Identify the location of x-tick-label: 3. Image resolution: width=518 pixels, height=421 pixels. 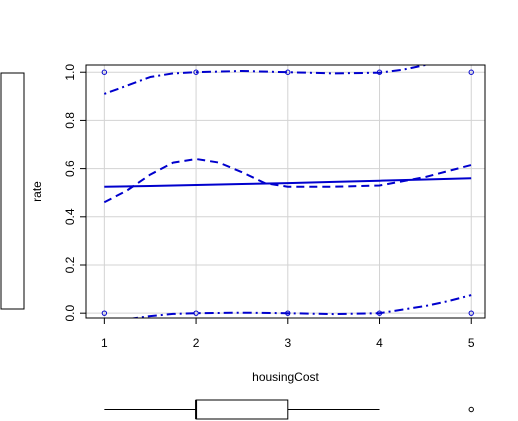
(287, 343).